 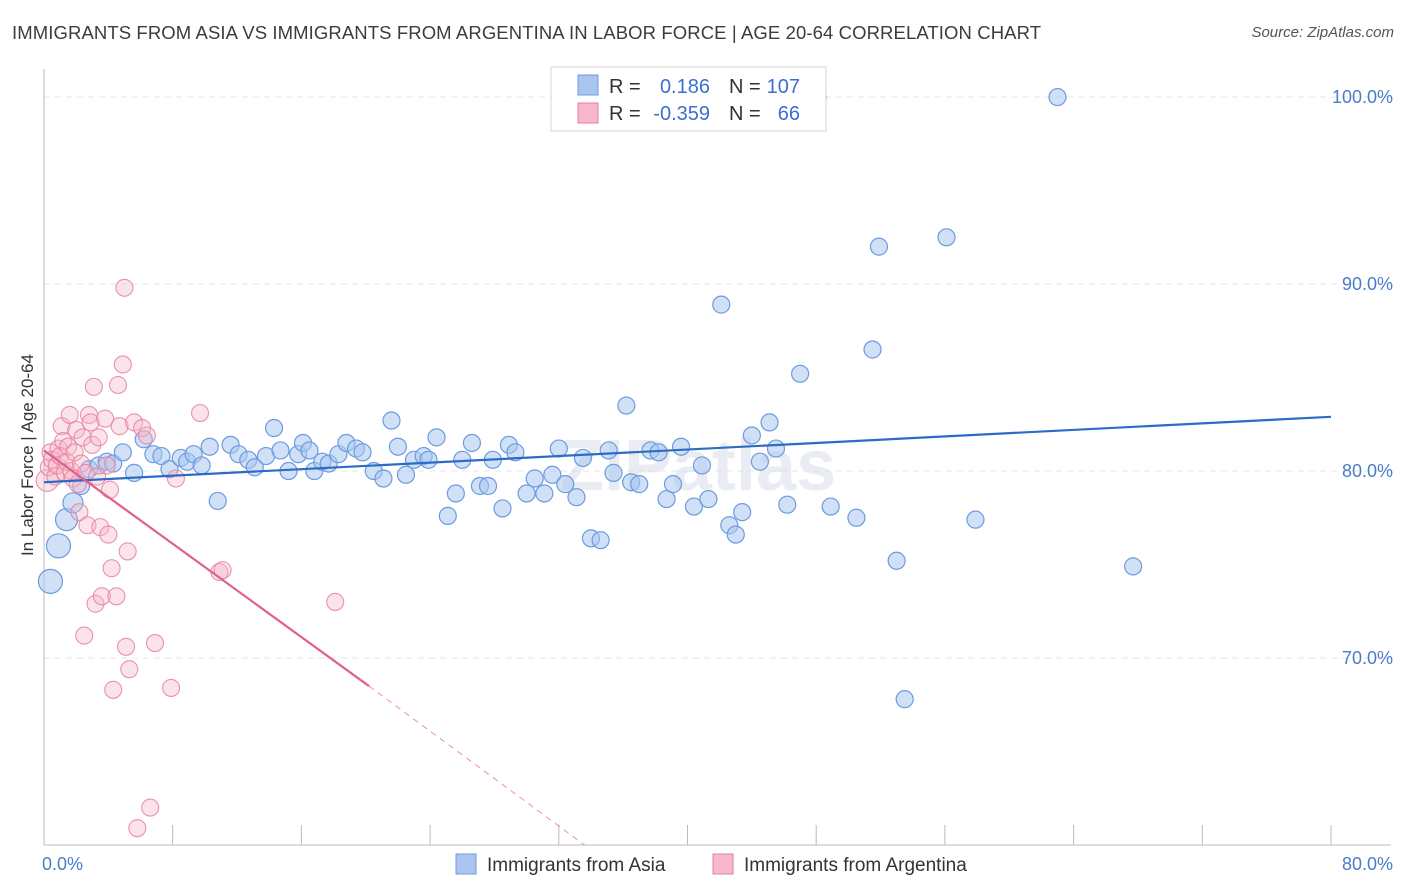 I want to click on legend-r-label-argentina: R =, so click(x=625, y=114).